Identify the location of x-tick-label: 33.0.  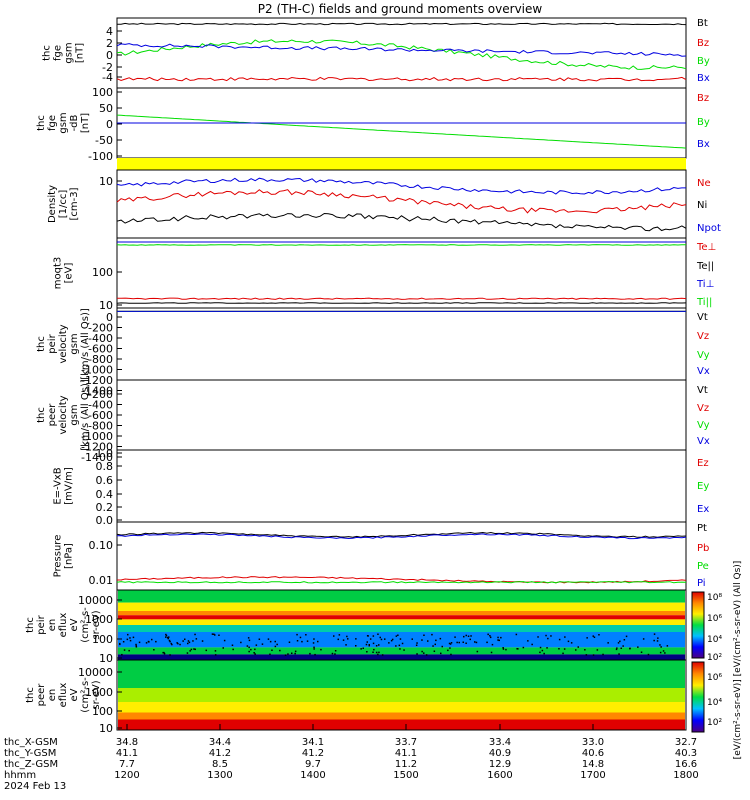
(593, 742).